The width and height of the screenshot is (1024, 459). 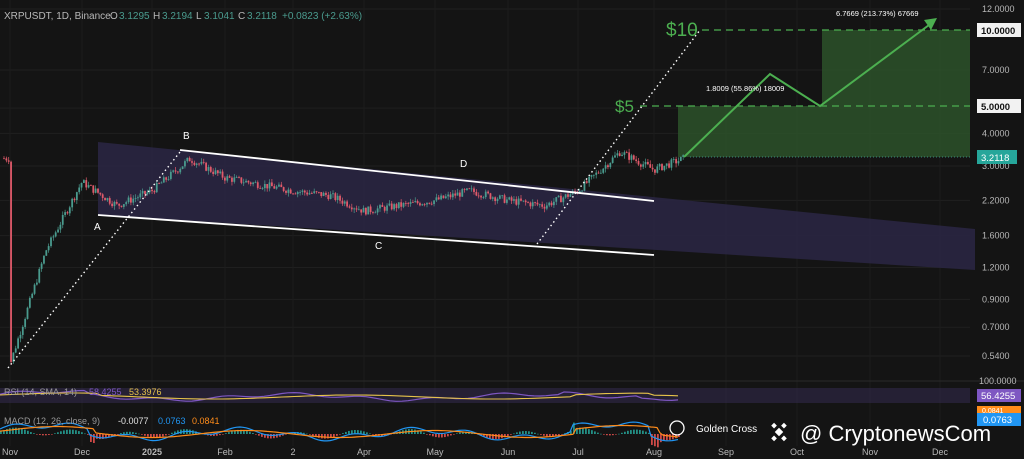 I want to click on channel-upper-line, so click(x=417, y=175).